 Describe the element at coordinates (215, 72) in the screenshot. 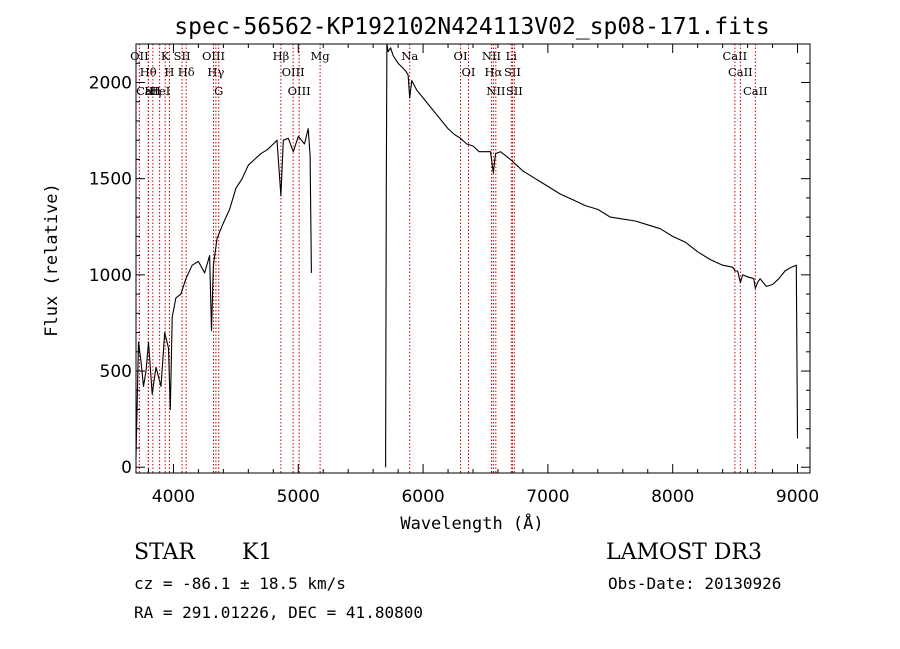

I see `line-marker-label: Hγ` at that location.